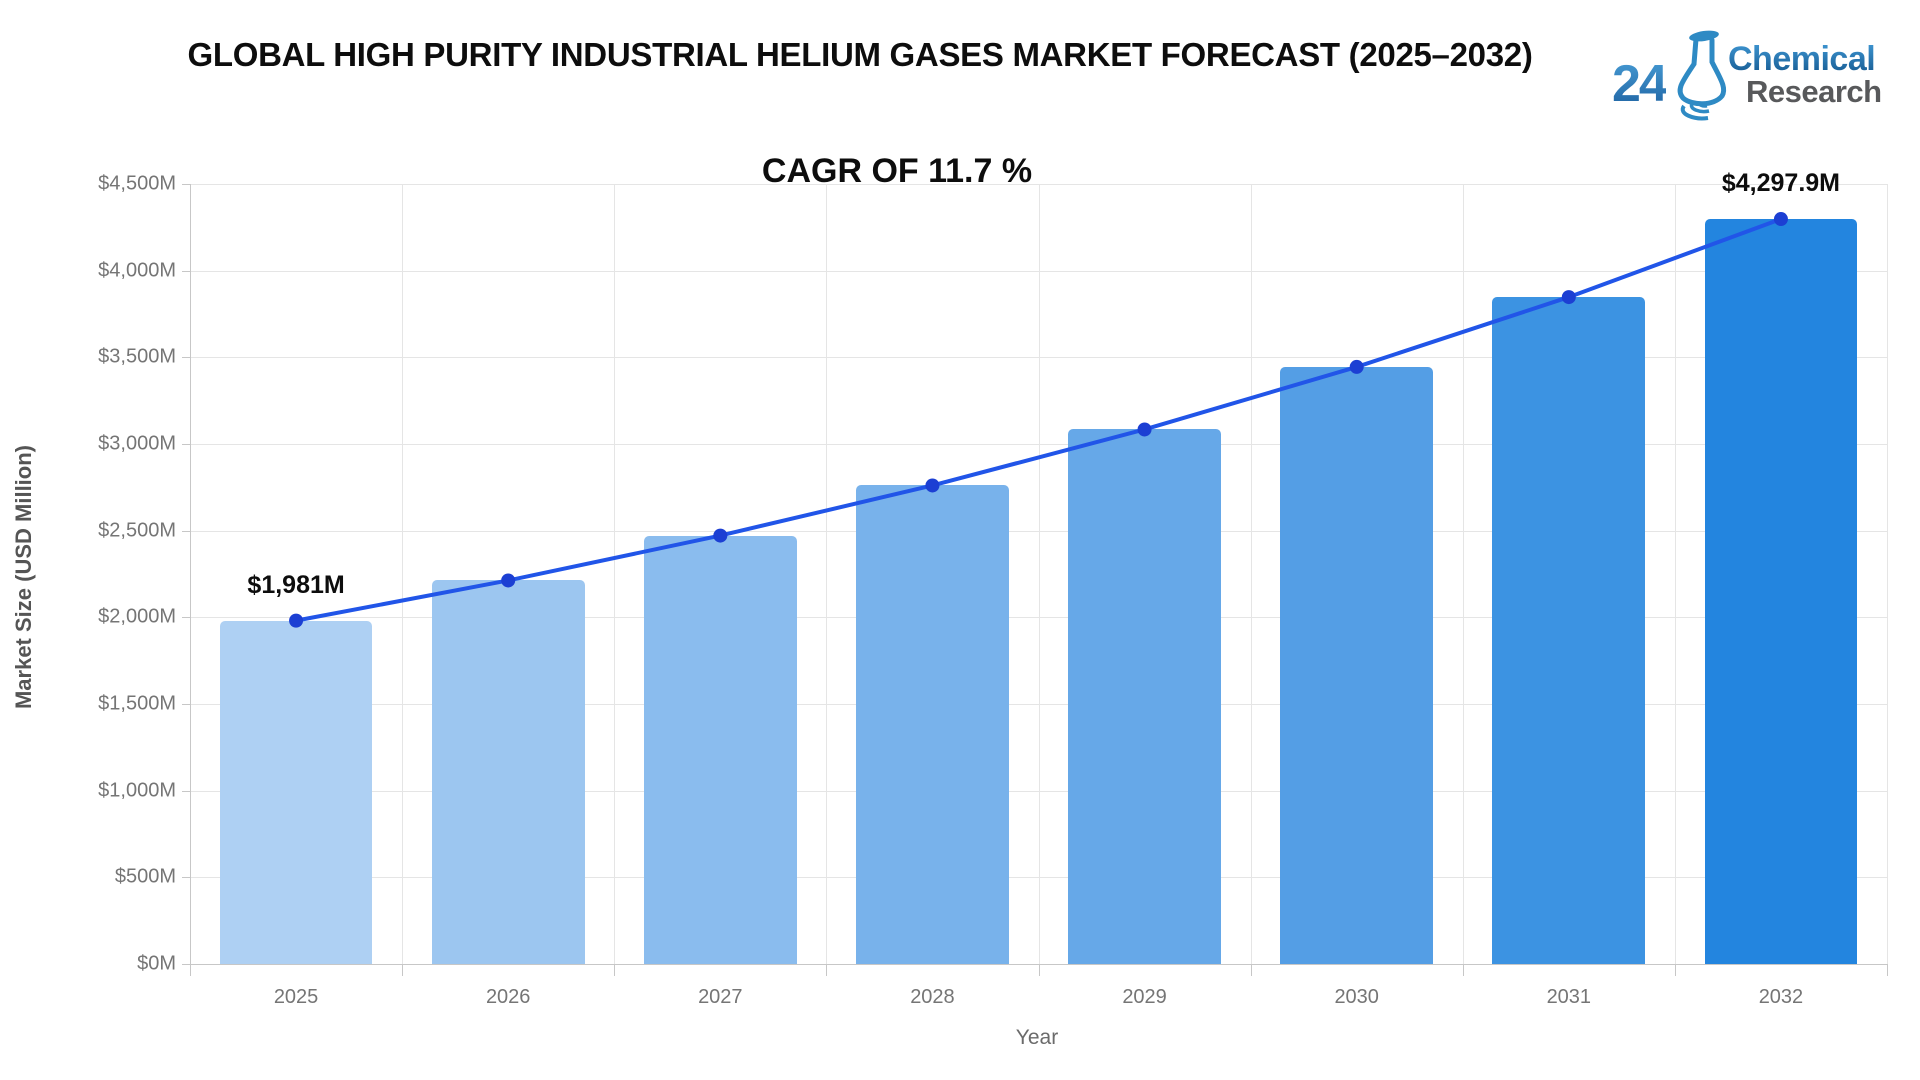 This screenshot has width=1920, height=1080. I want to click on y-tick-label: $1,000M, so click(137, 790).